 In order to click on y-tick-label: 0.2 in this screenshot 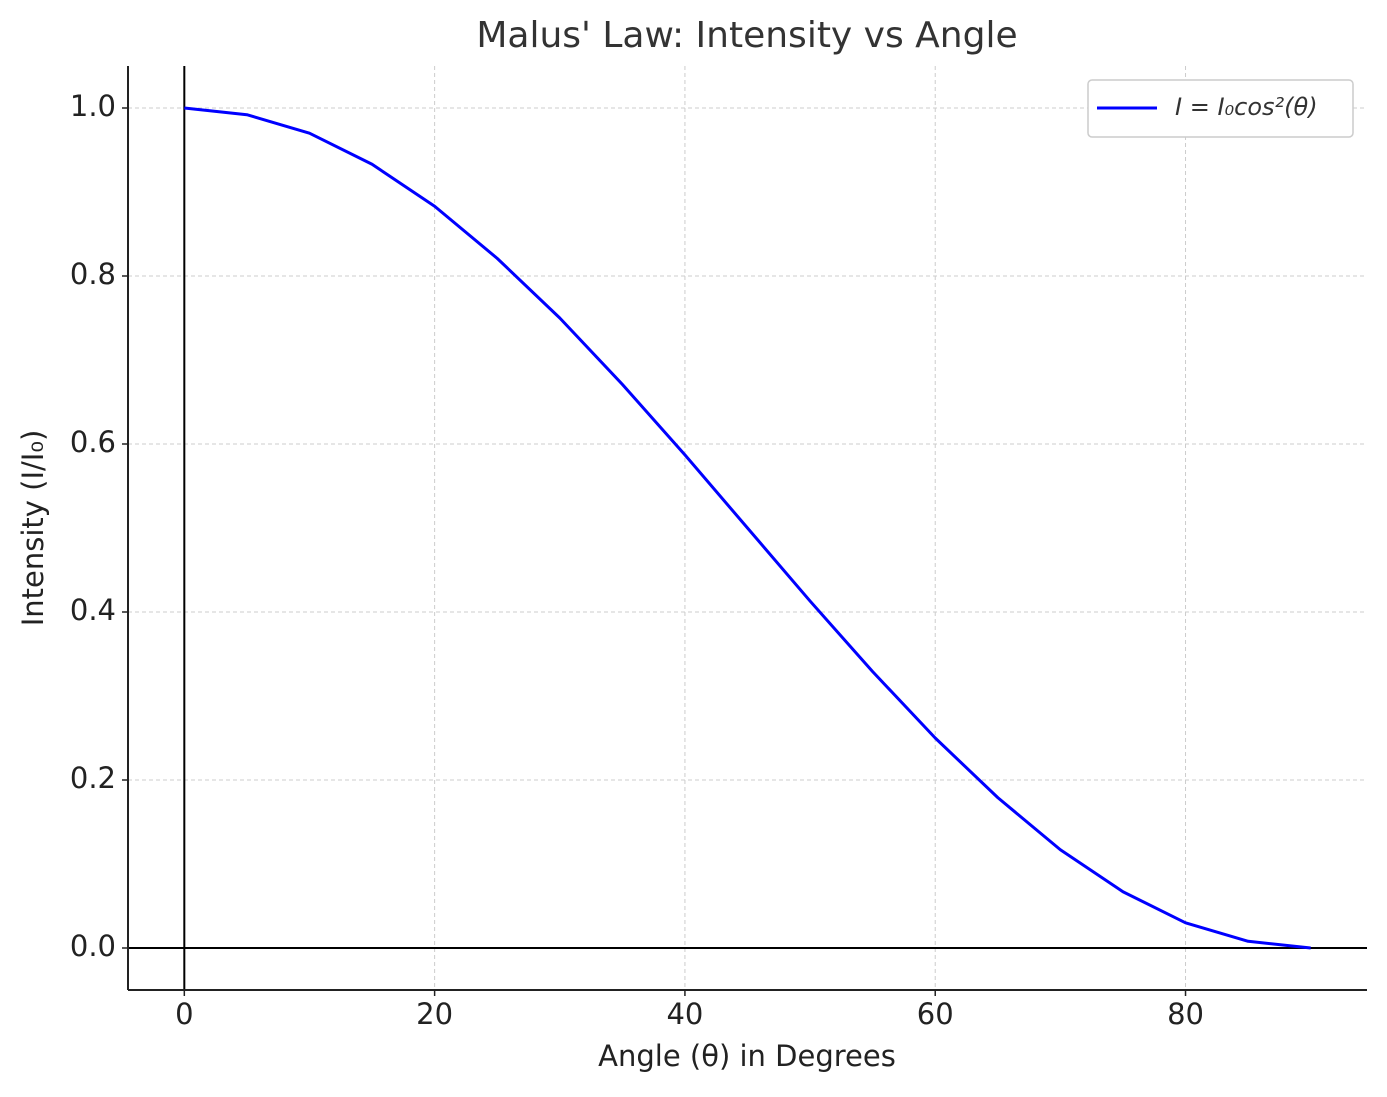, I will do `click(93, 778)`.